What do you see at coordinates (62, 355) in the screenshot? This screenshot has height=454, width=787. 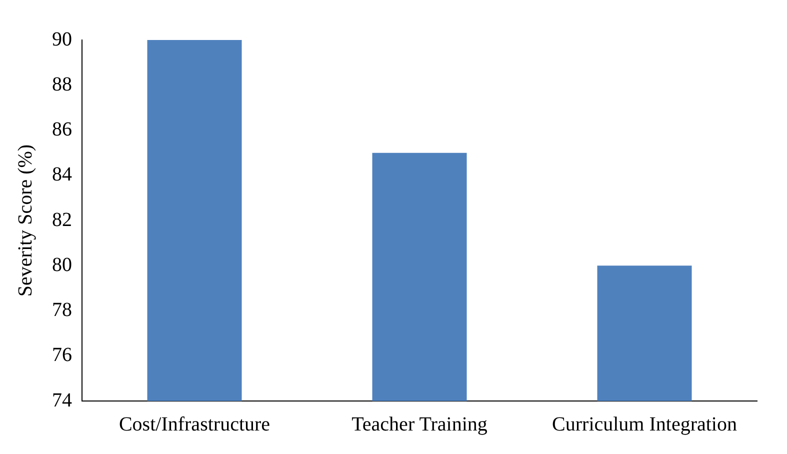 I see `y-tick-label: 76` at bounding box center [62, 355].